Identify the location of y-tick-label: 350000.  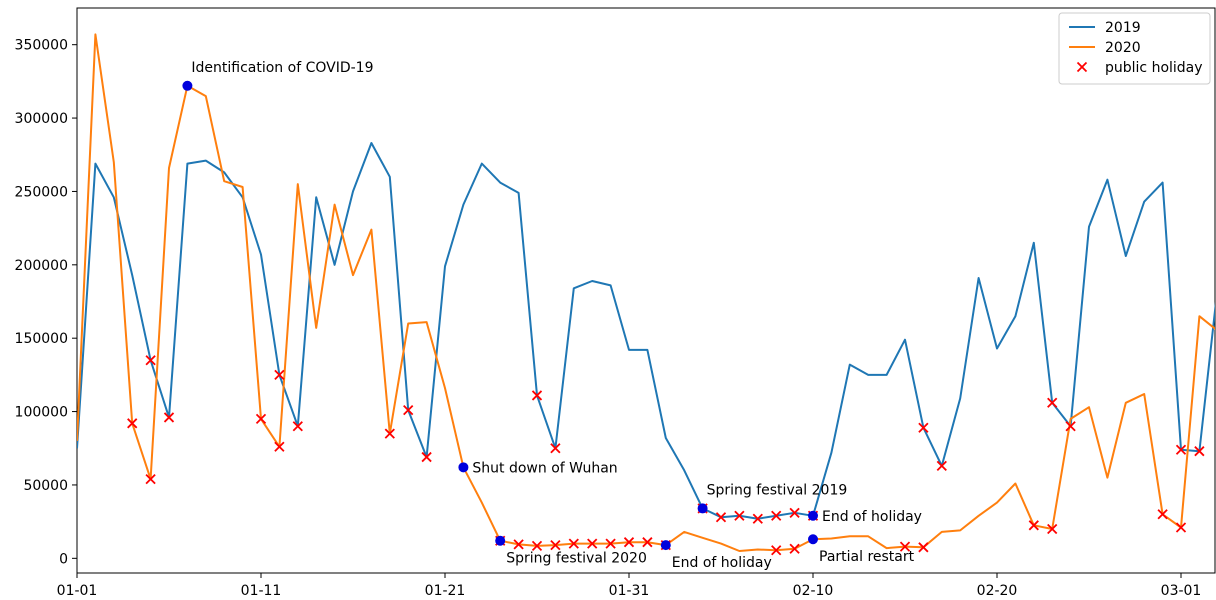
(41, 46).